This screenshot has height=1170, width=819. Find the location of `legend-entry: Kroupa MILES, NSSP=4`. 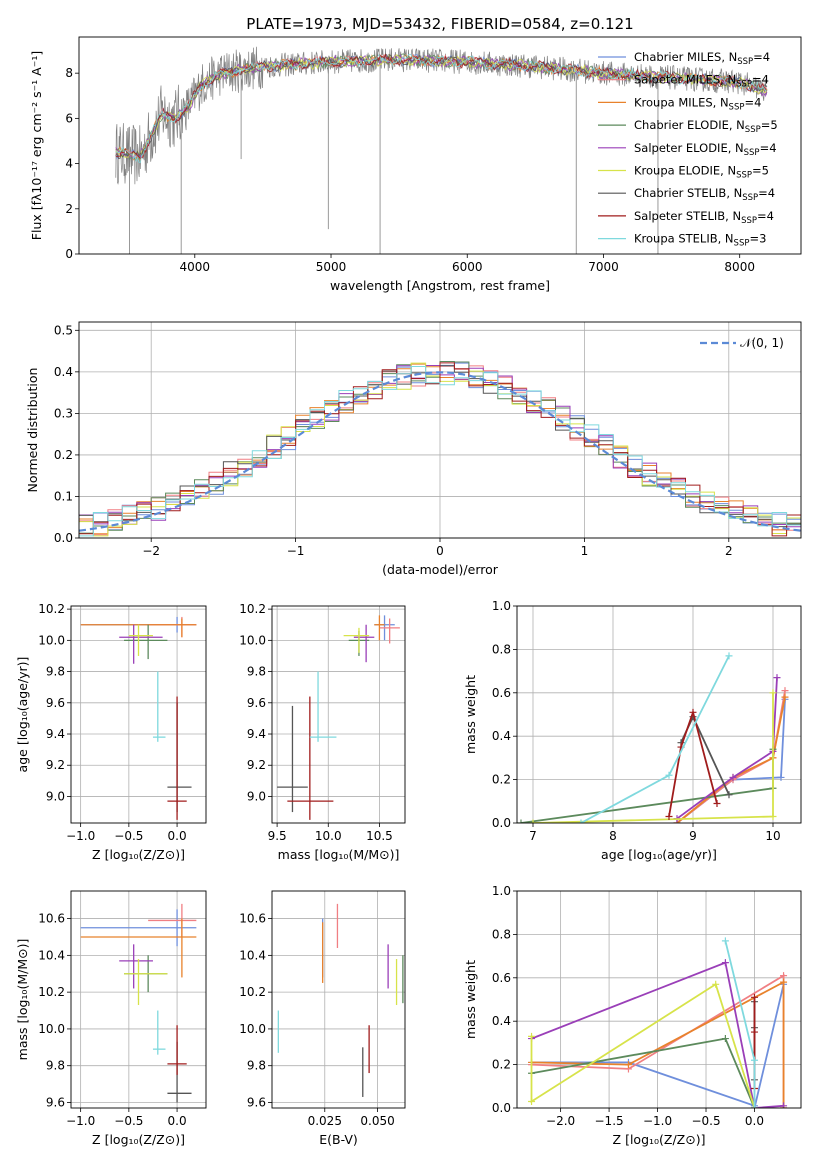

legend-entry: Kroupa MILES, NSSP=4 is located at coordinates (697, 103).